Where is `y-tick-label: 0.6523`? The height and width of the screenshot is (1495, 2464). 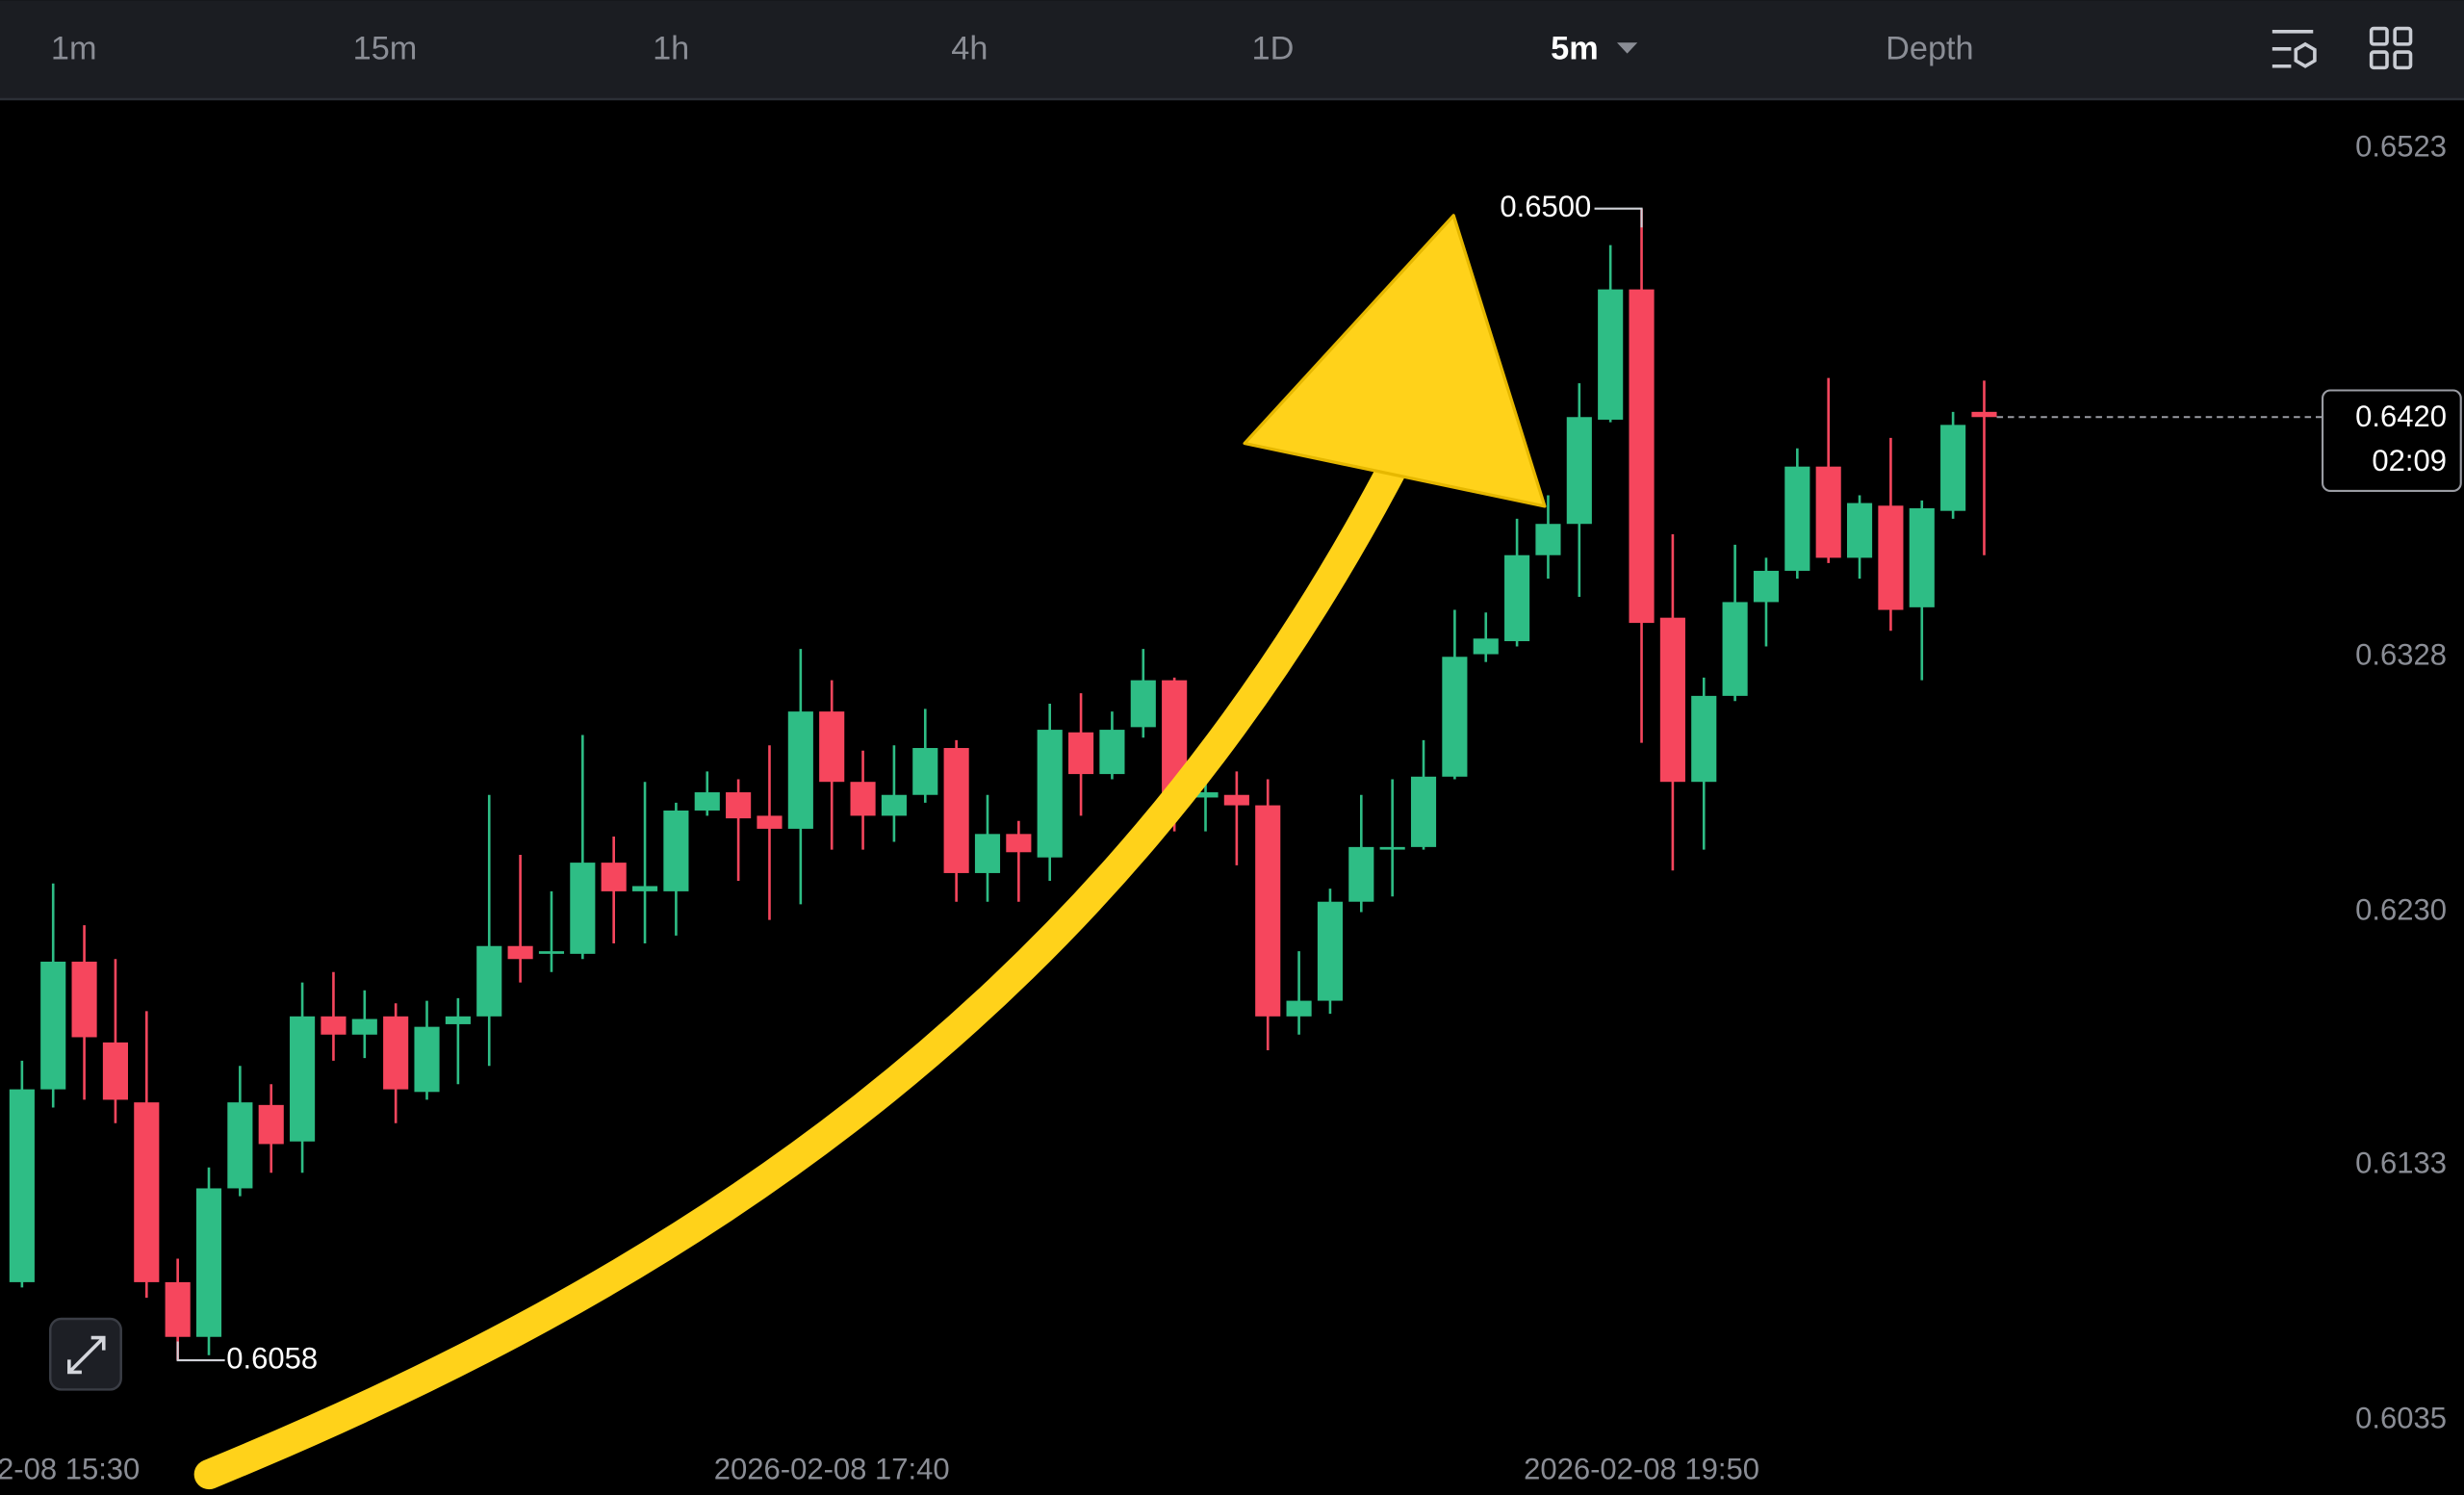
y-tick-label: 0.6523 is located at coordinates (2401, 147).